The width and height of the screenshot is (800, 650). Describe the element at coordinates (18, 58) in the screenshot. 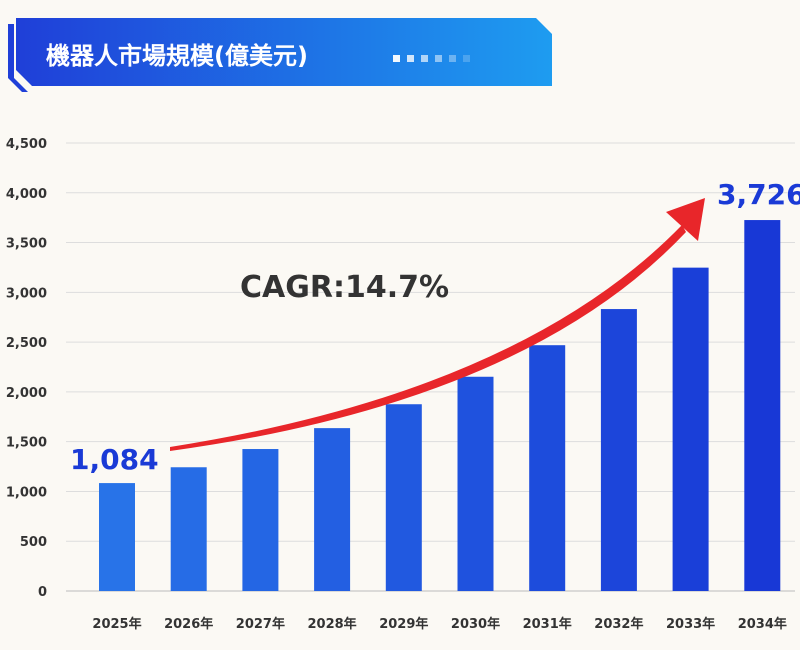

I see `title-banner-accent` at that location.